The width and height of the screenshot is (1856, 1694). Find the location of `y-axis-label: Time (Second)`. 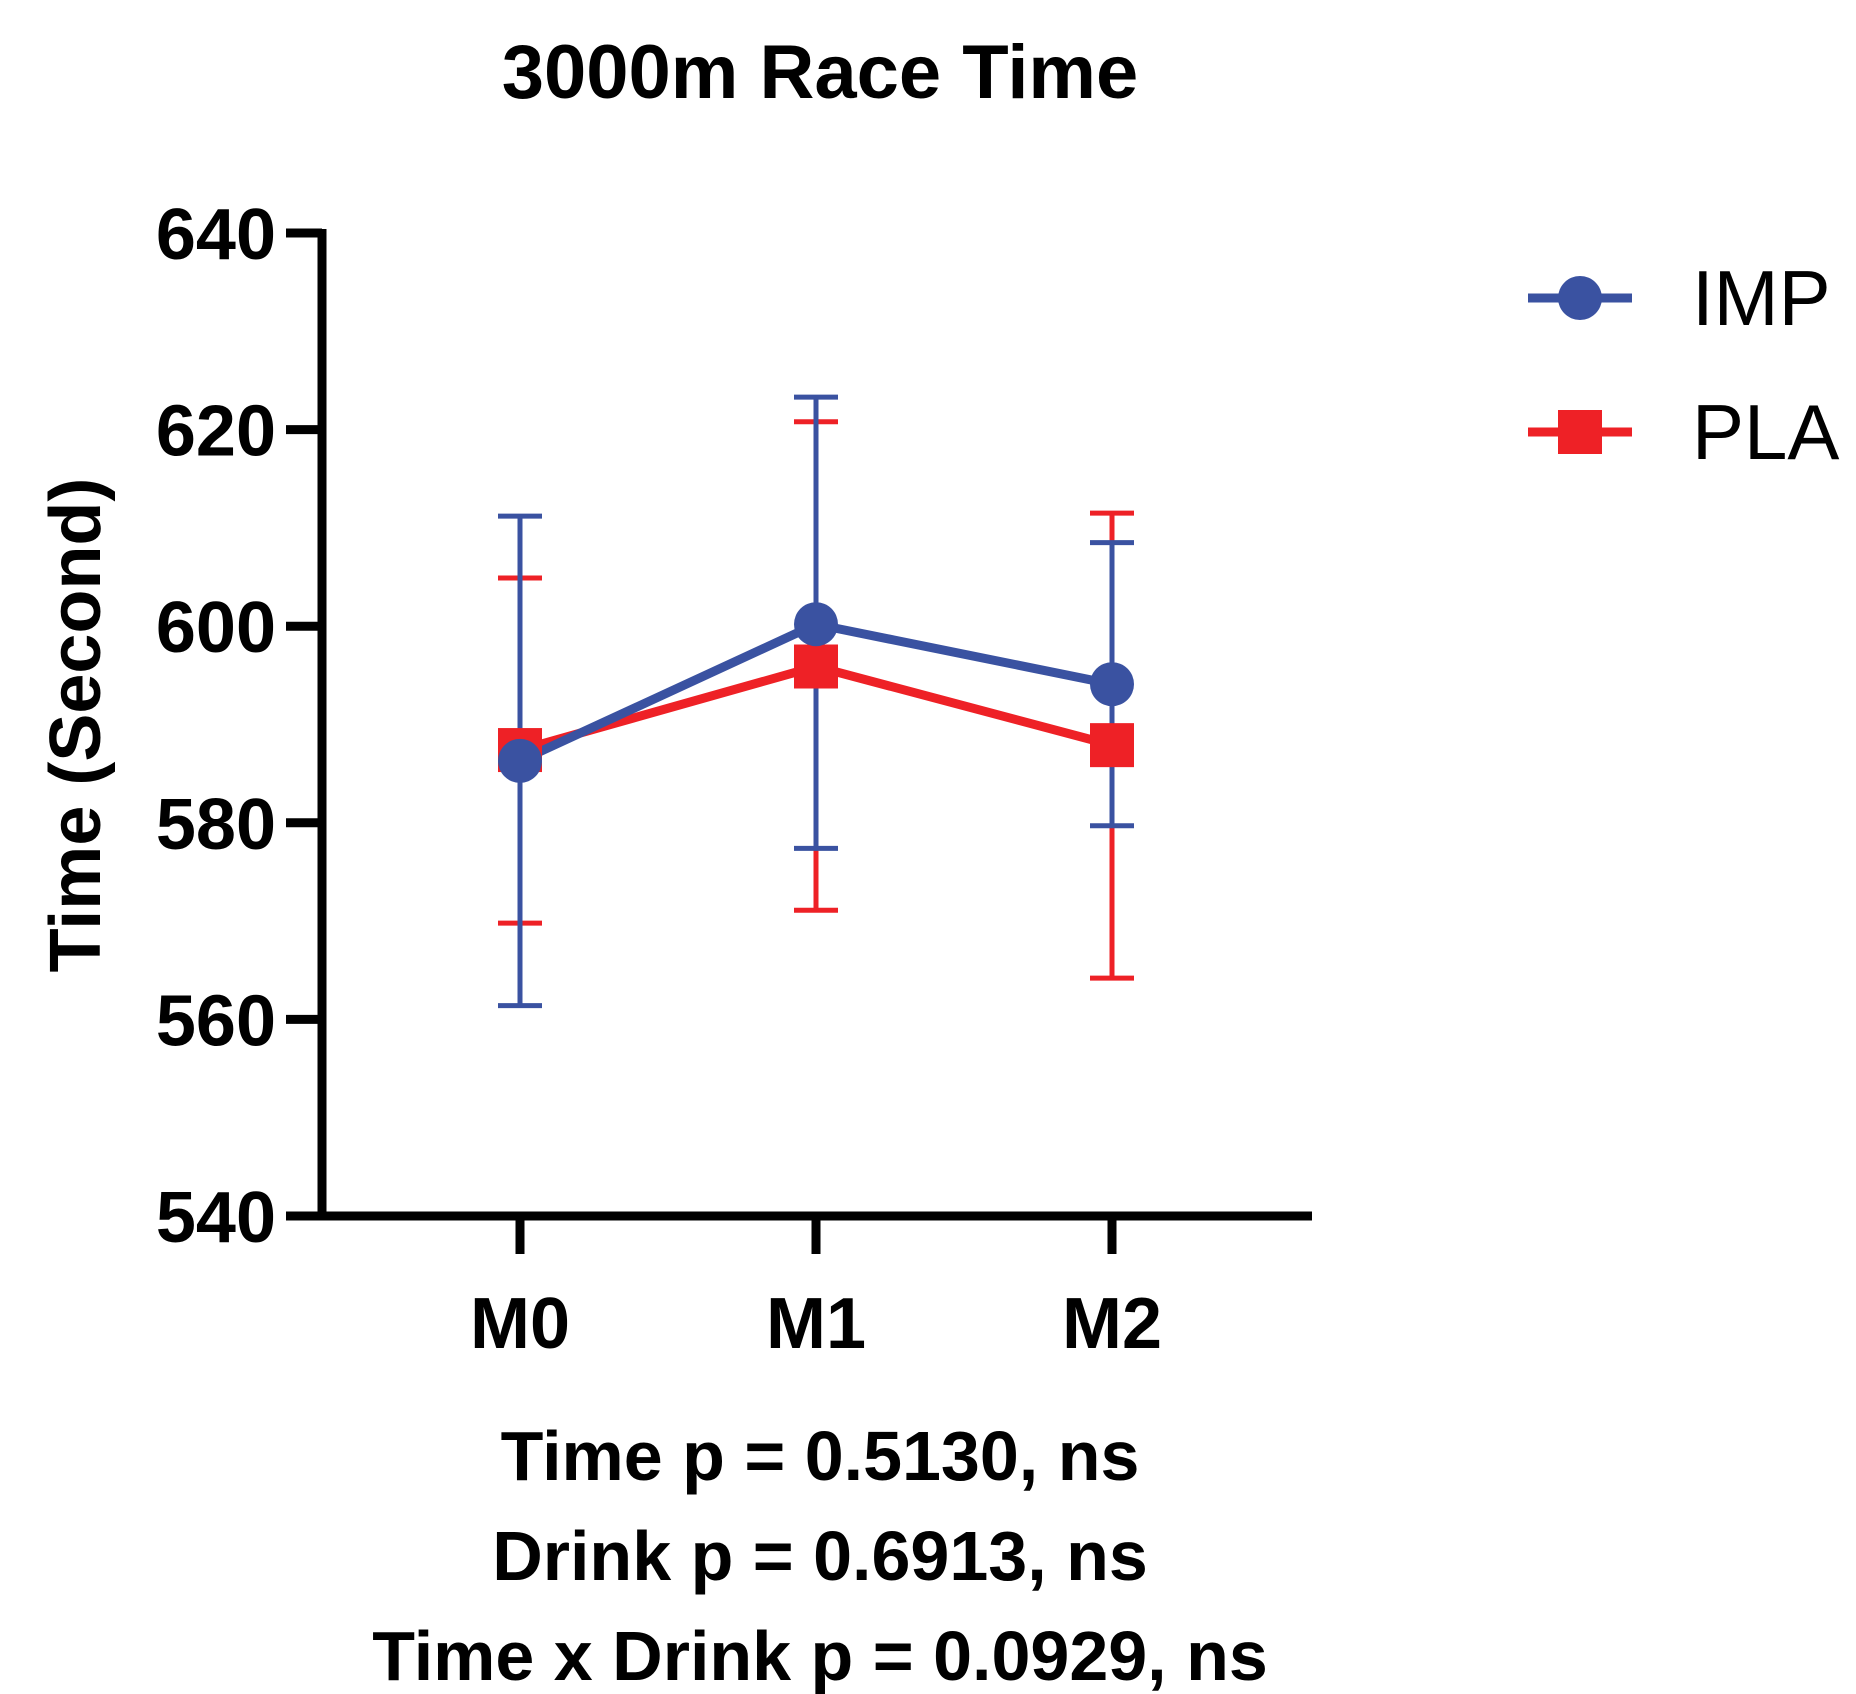

y-axis-label: Time (Second) is located at coordinates (76, 725).